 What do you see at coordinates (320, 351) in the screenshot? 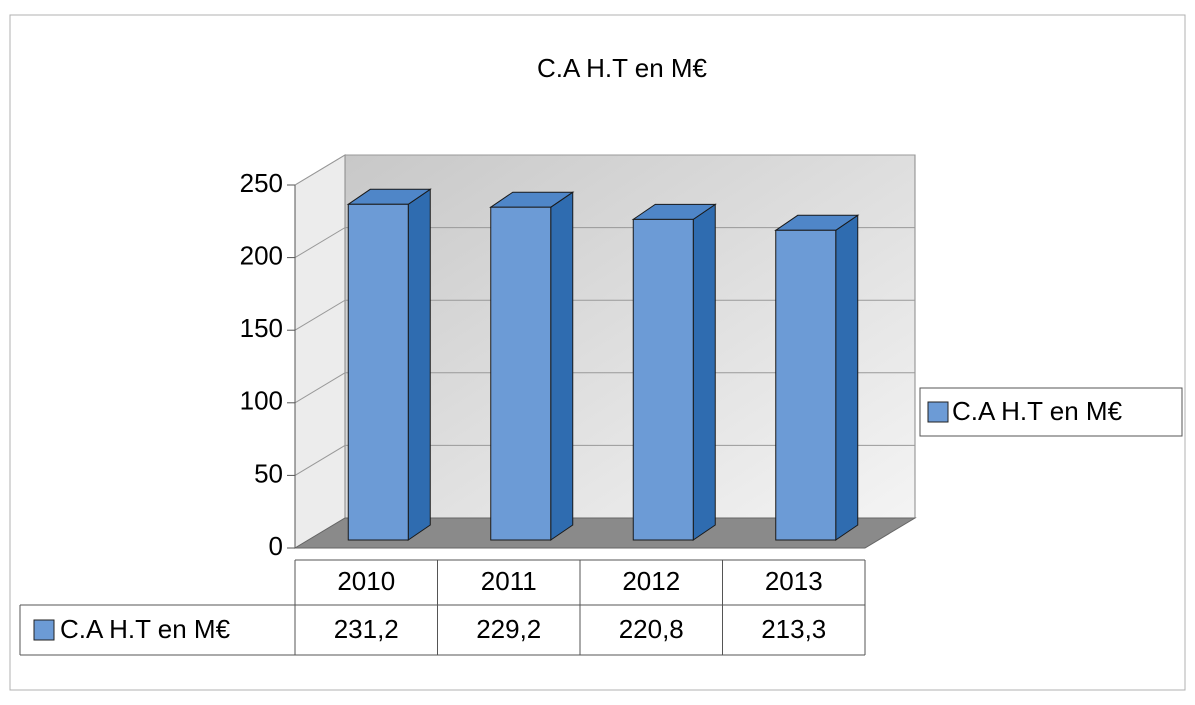
I see `side-wall` at bounding box center [320, 351].